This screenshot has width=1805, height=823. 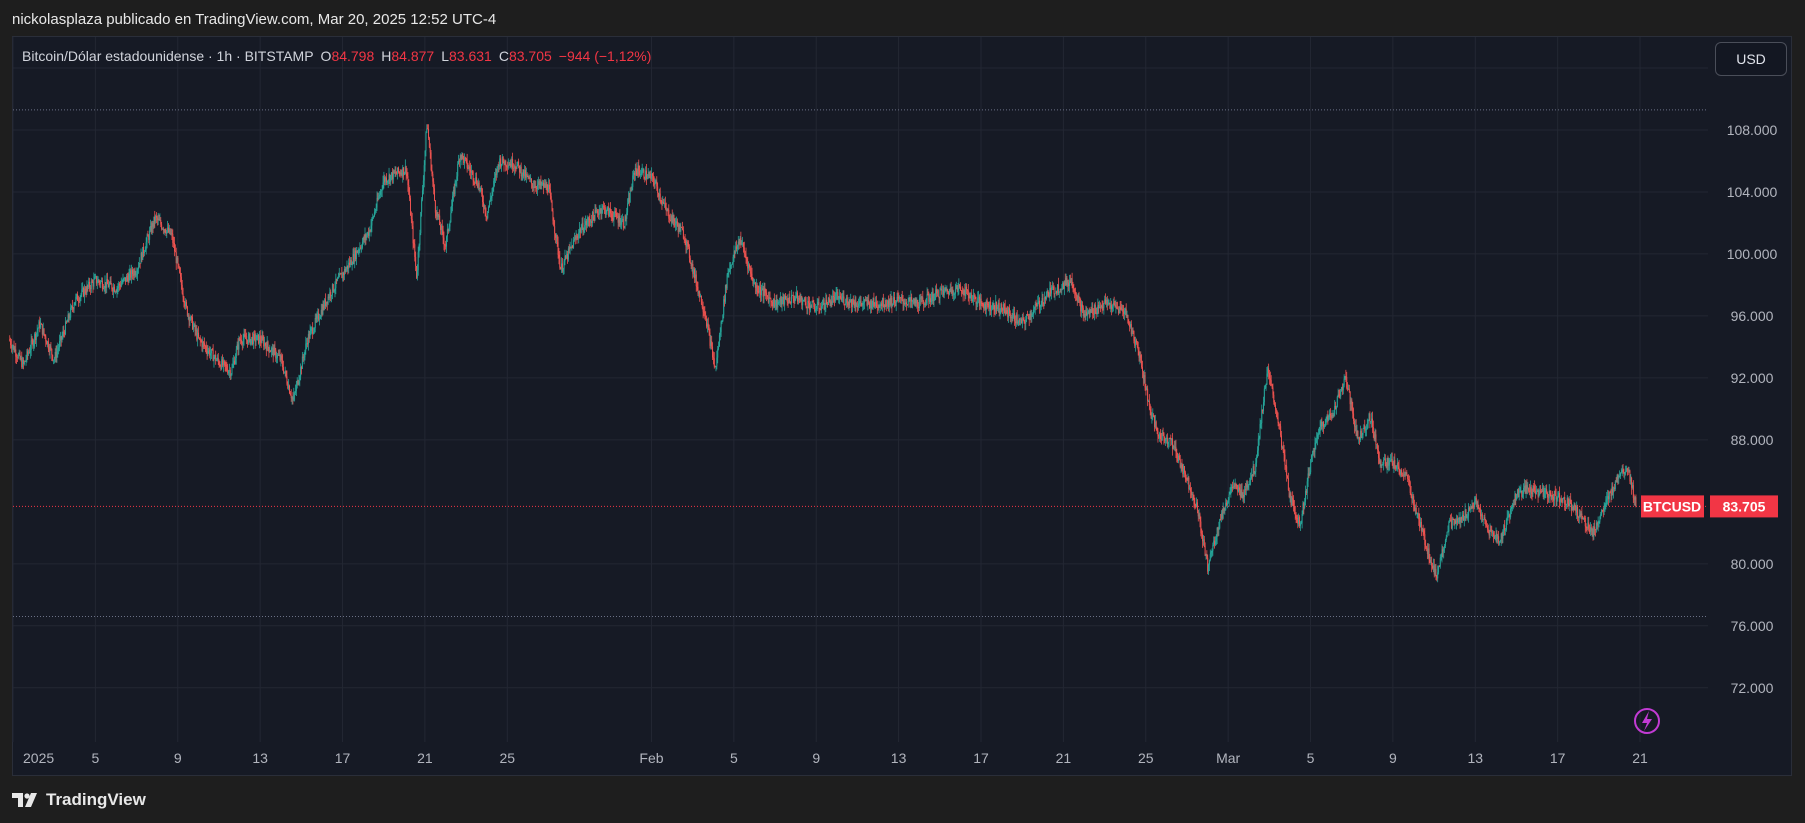 I want to click on time-axis: 2025 5 9 13 17 21 25 Feb 5 9 13 17 21 25 Mar 5 9 13 17 21, so click(x=835, y=758).